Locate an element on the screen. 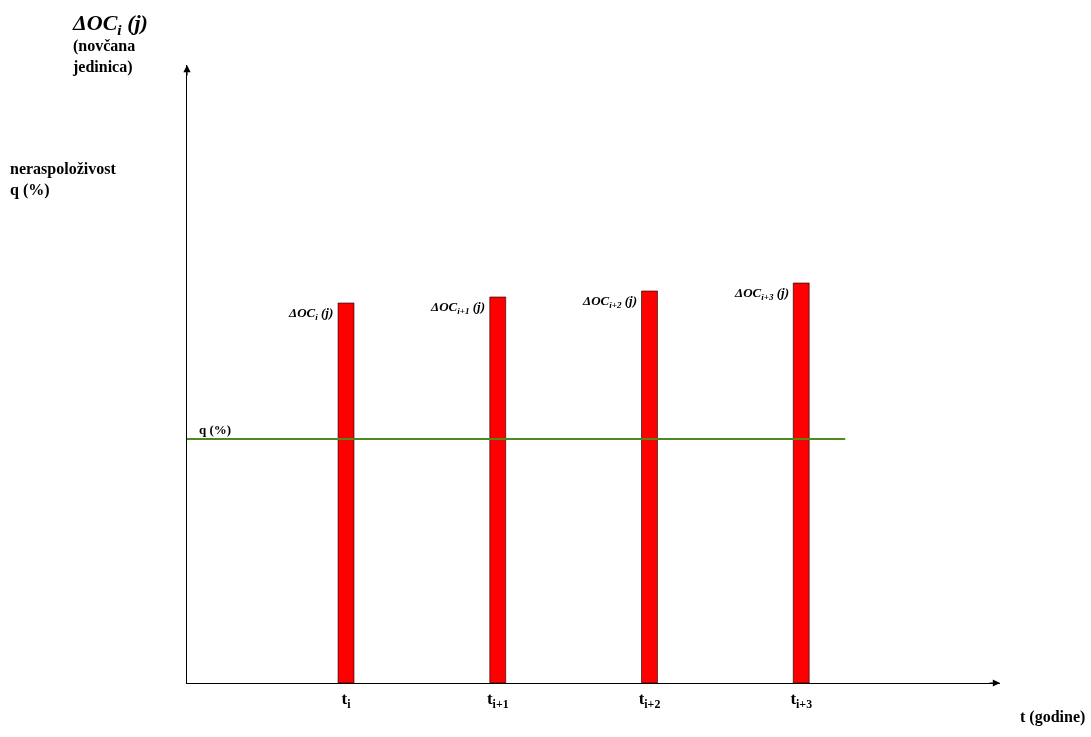  ref-line-label: q (%) is located at coordinates (215, 429).